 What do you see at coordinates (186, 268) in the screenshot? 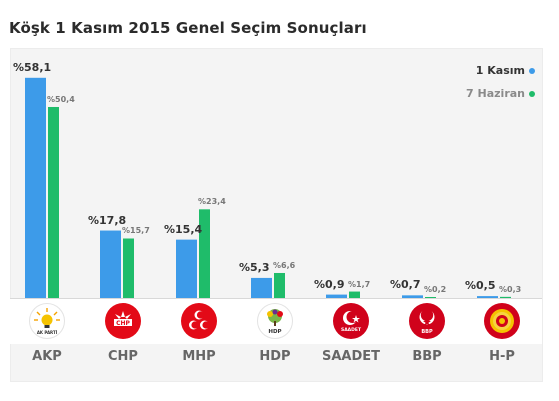
I see `bar-current-mhp` at bounding box center [186, 268].